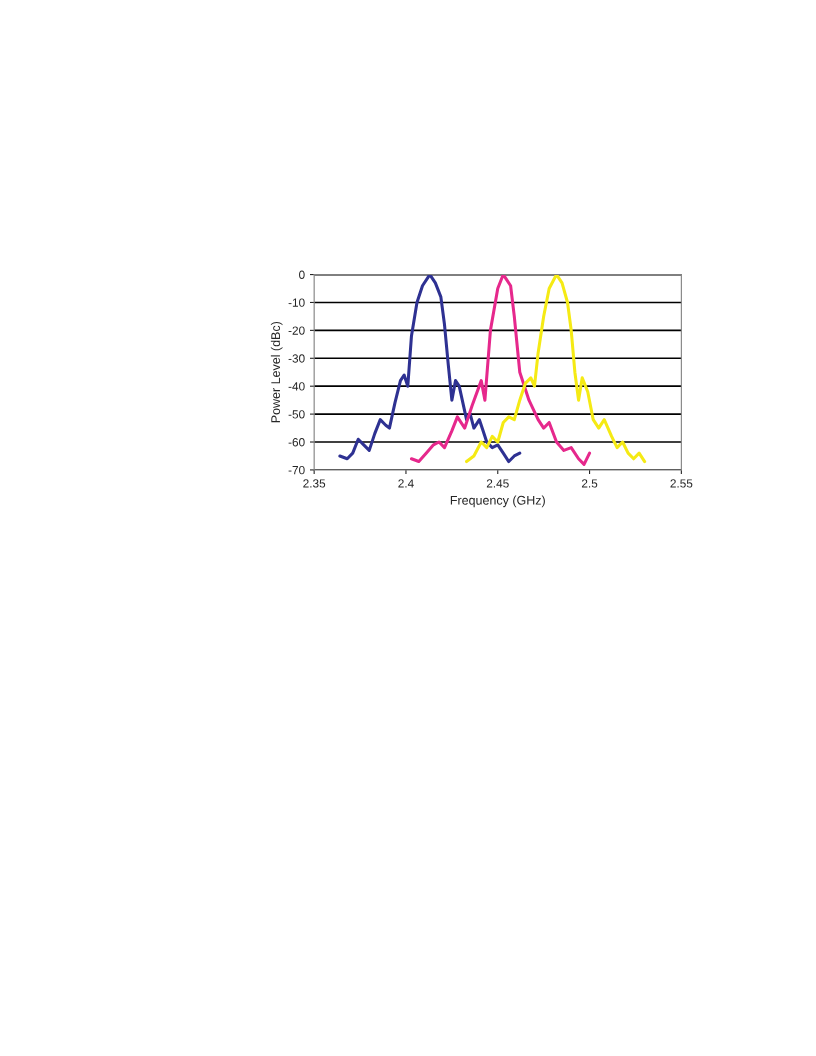  I want to click on y-tick-label: -10, so click(296, 302).